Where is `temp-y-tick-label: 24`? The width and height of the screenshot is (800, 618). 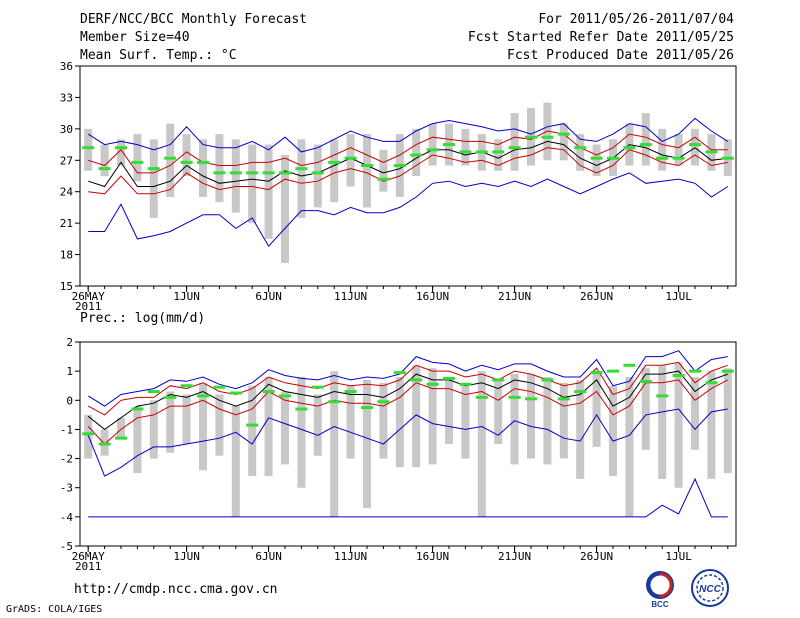
temp-y-tick-label: 24 is located at coordinates (67, 192).